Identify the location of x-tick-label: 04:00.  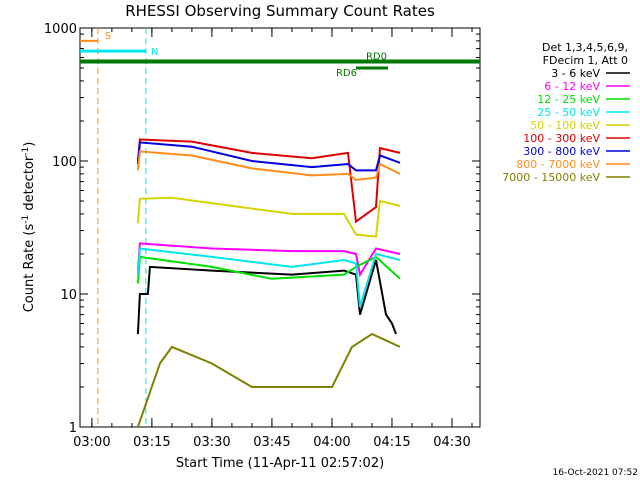
(331, 442).